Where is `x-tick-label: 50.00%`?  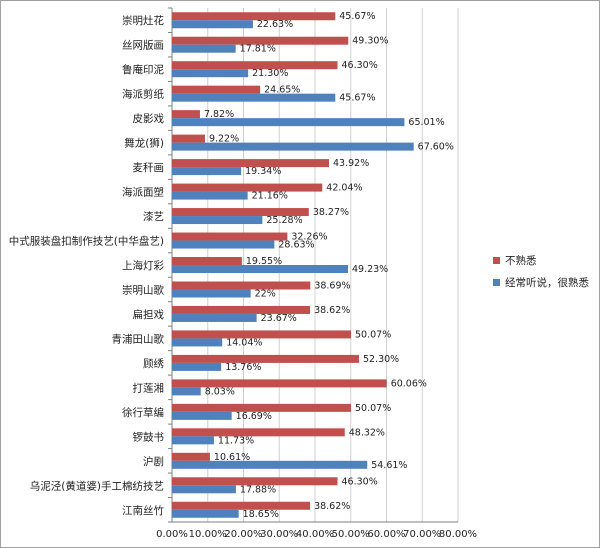
x-tick-label: 50.00% is located at coordinates (351, 534).